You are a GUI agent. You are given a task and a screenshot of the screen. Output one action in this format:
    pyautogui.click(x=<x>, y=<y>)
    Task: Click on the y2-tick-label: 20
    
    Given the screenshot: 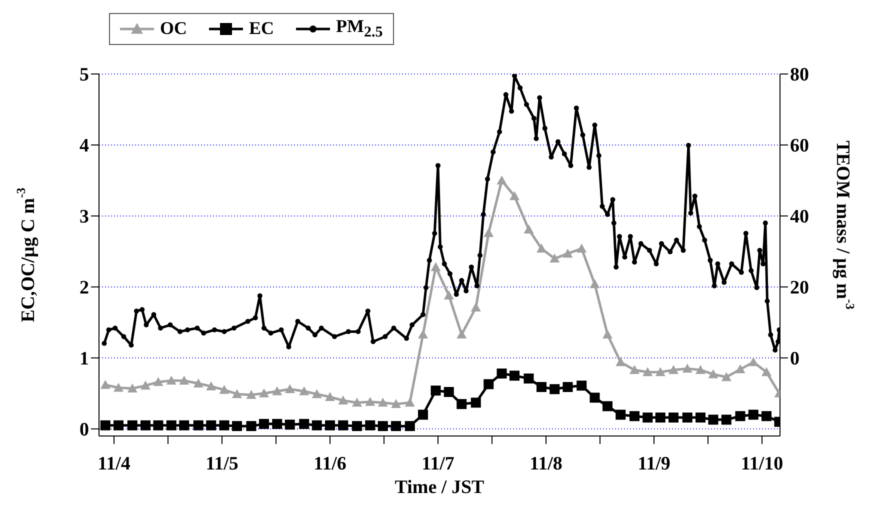 What is the action you would take?
    pyautogui.click(x=799, y=288)
    